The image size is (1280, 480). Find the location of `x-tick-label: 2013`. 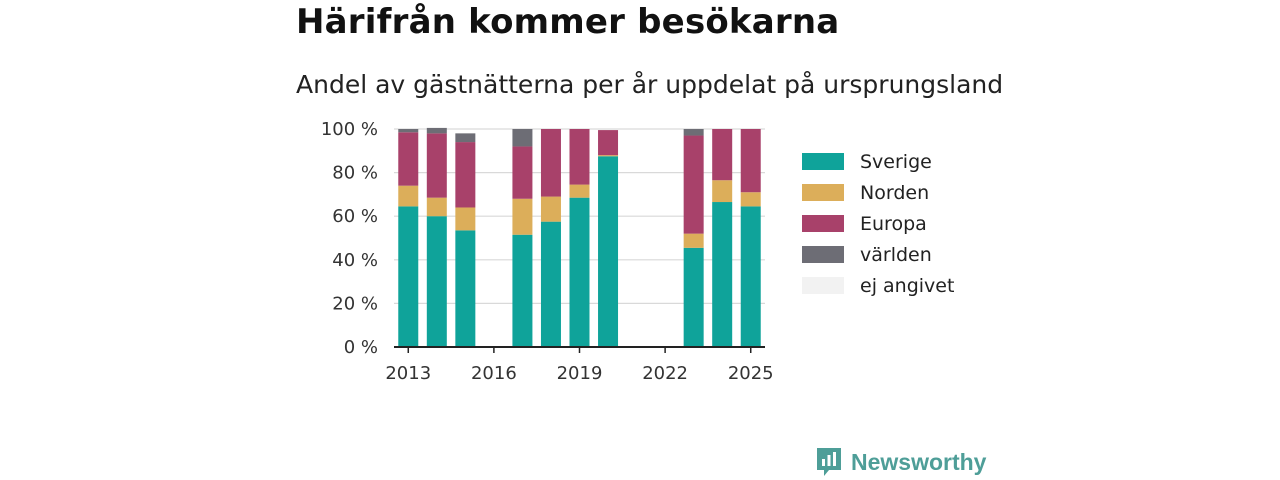

x-tick-label: 2013 is located at coordinates (408, 373).